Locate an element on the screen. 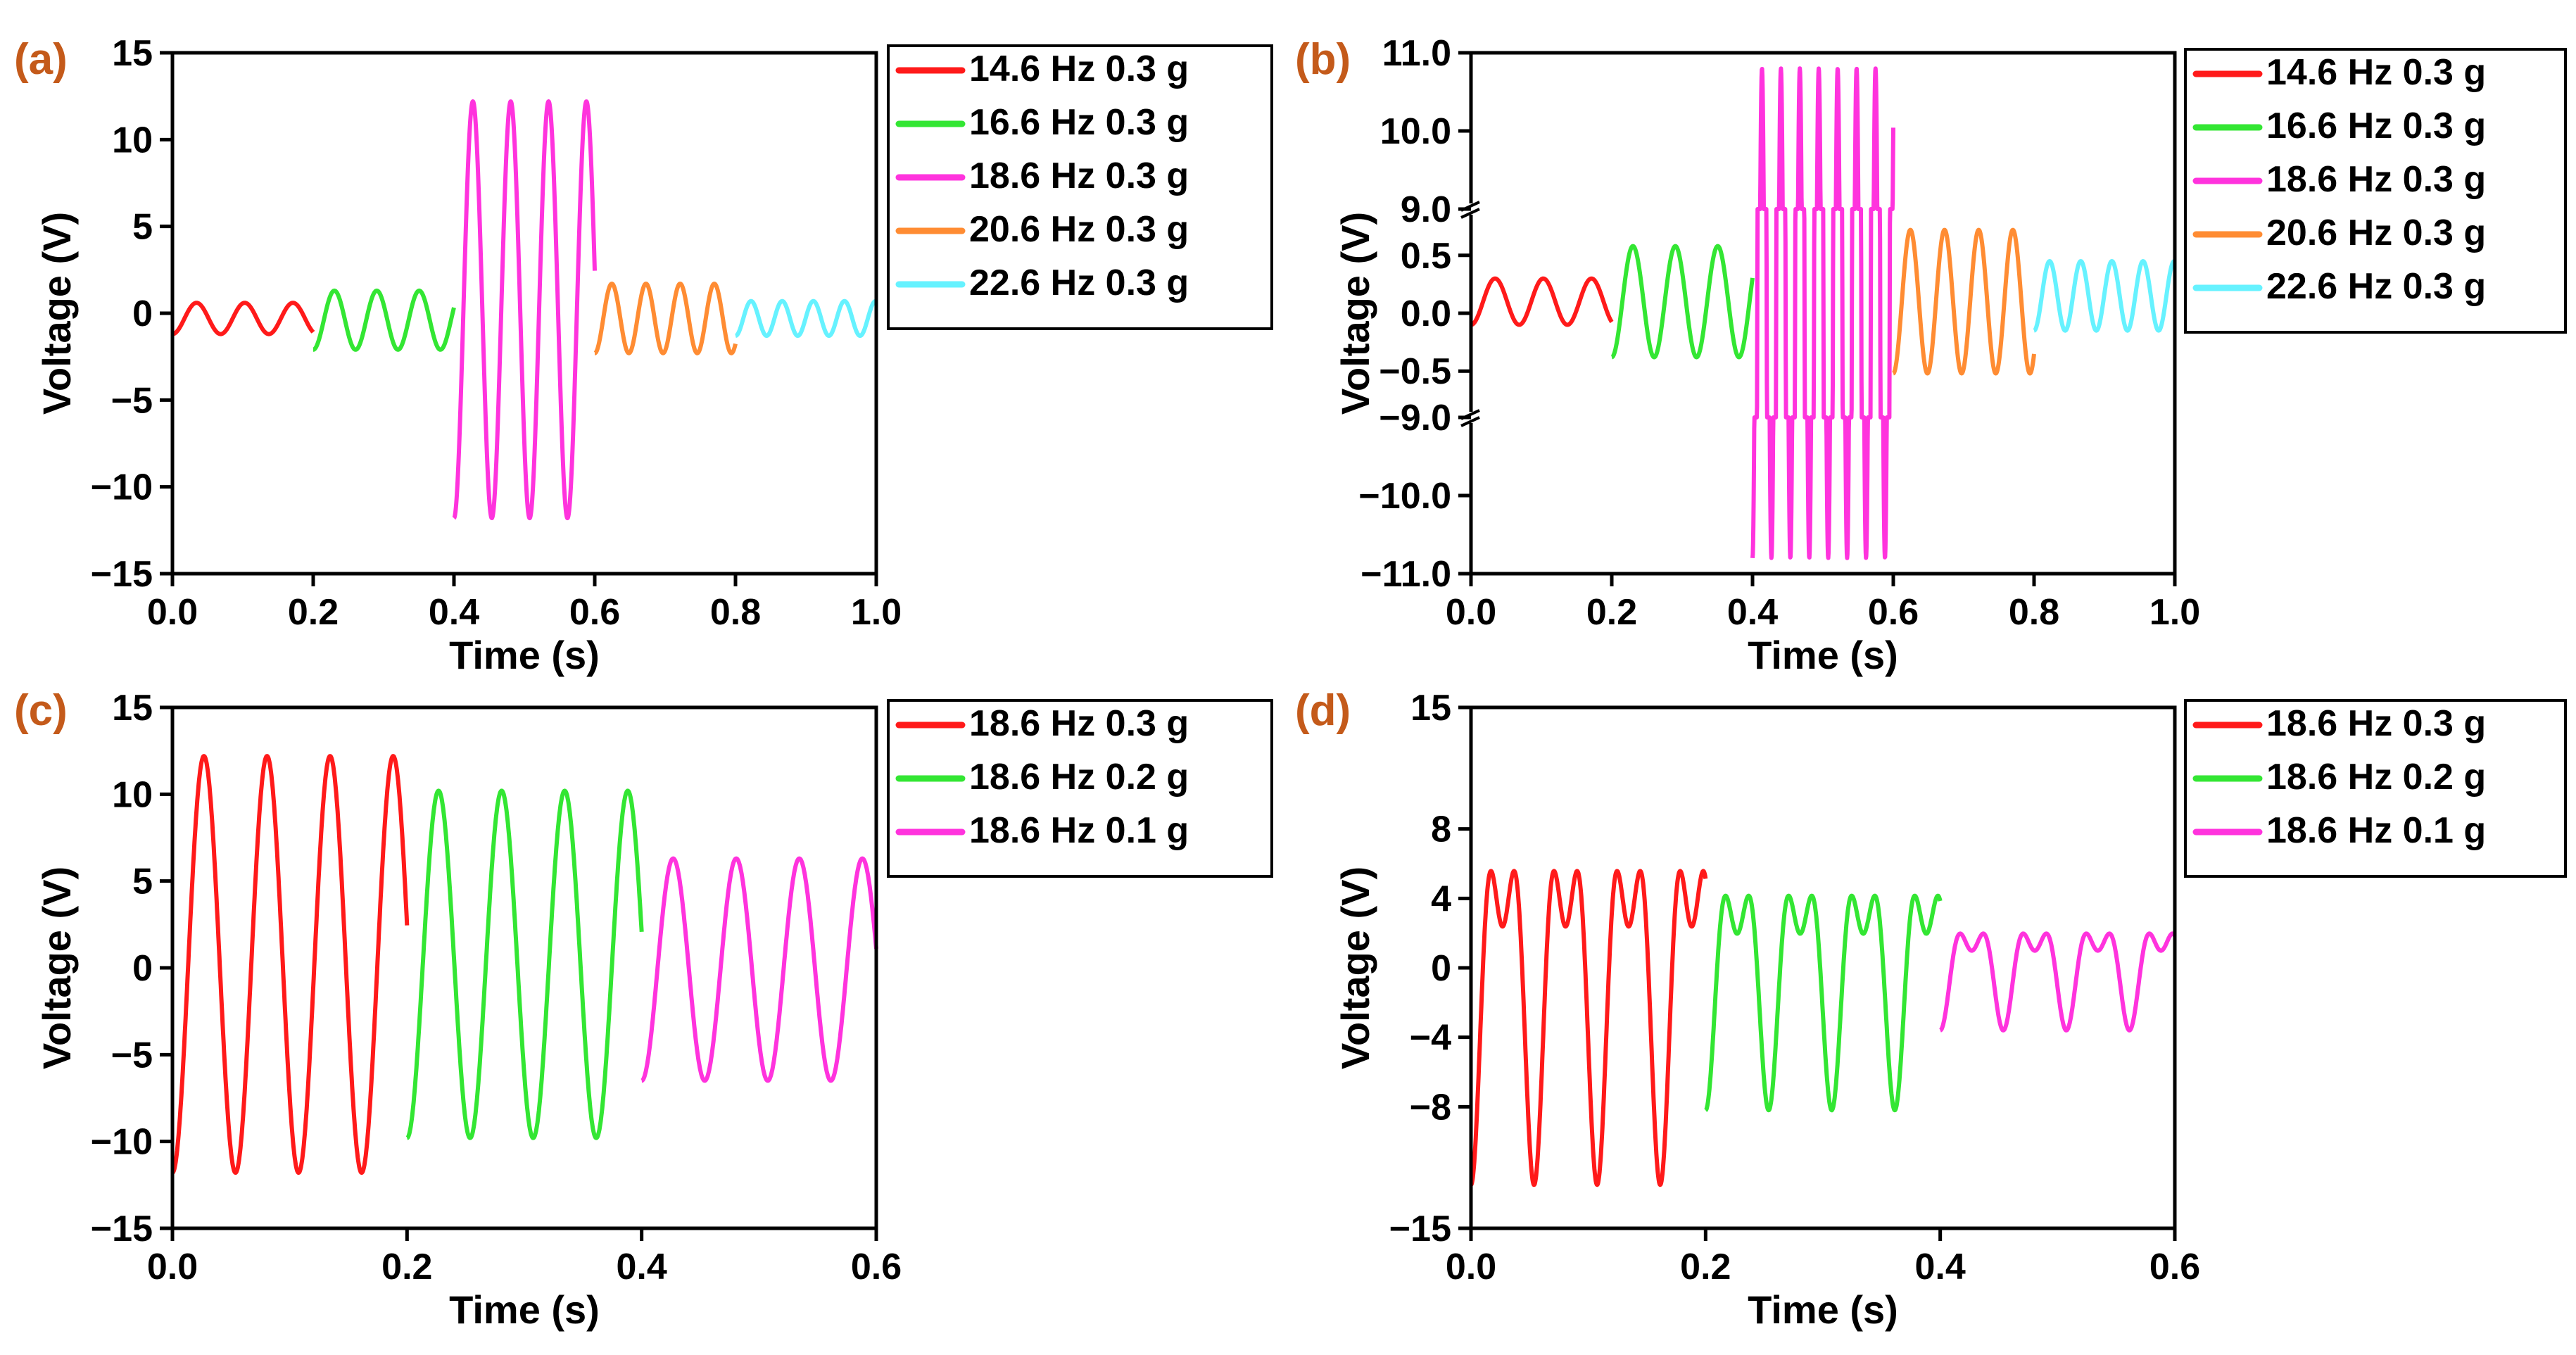  legend-label: 22.6 Hz 0.3 g is located at coordinates (2376, 287).